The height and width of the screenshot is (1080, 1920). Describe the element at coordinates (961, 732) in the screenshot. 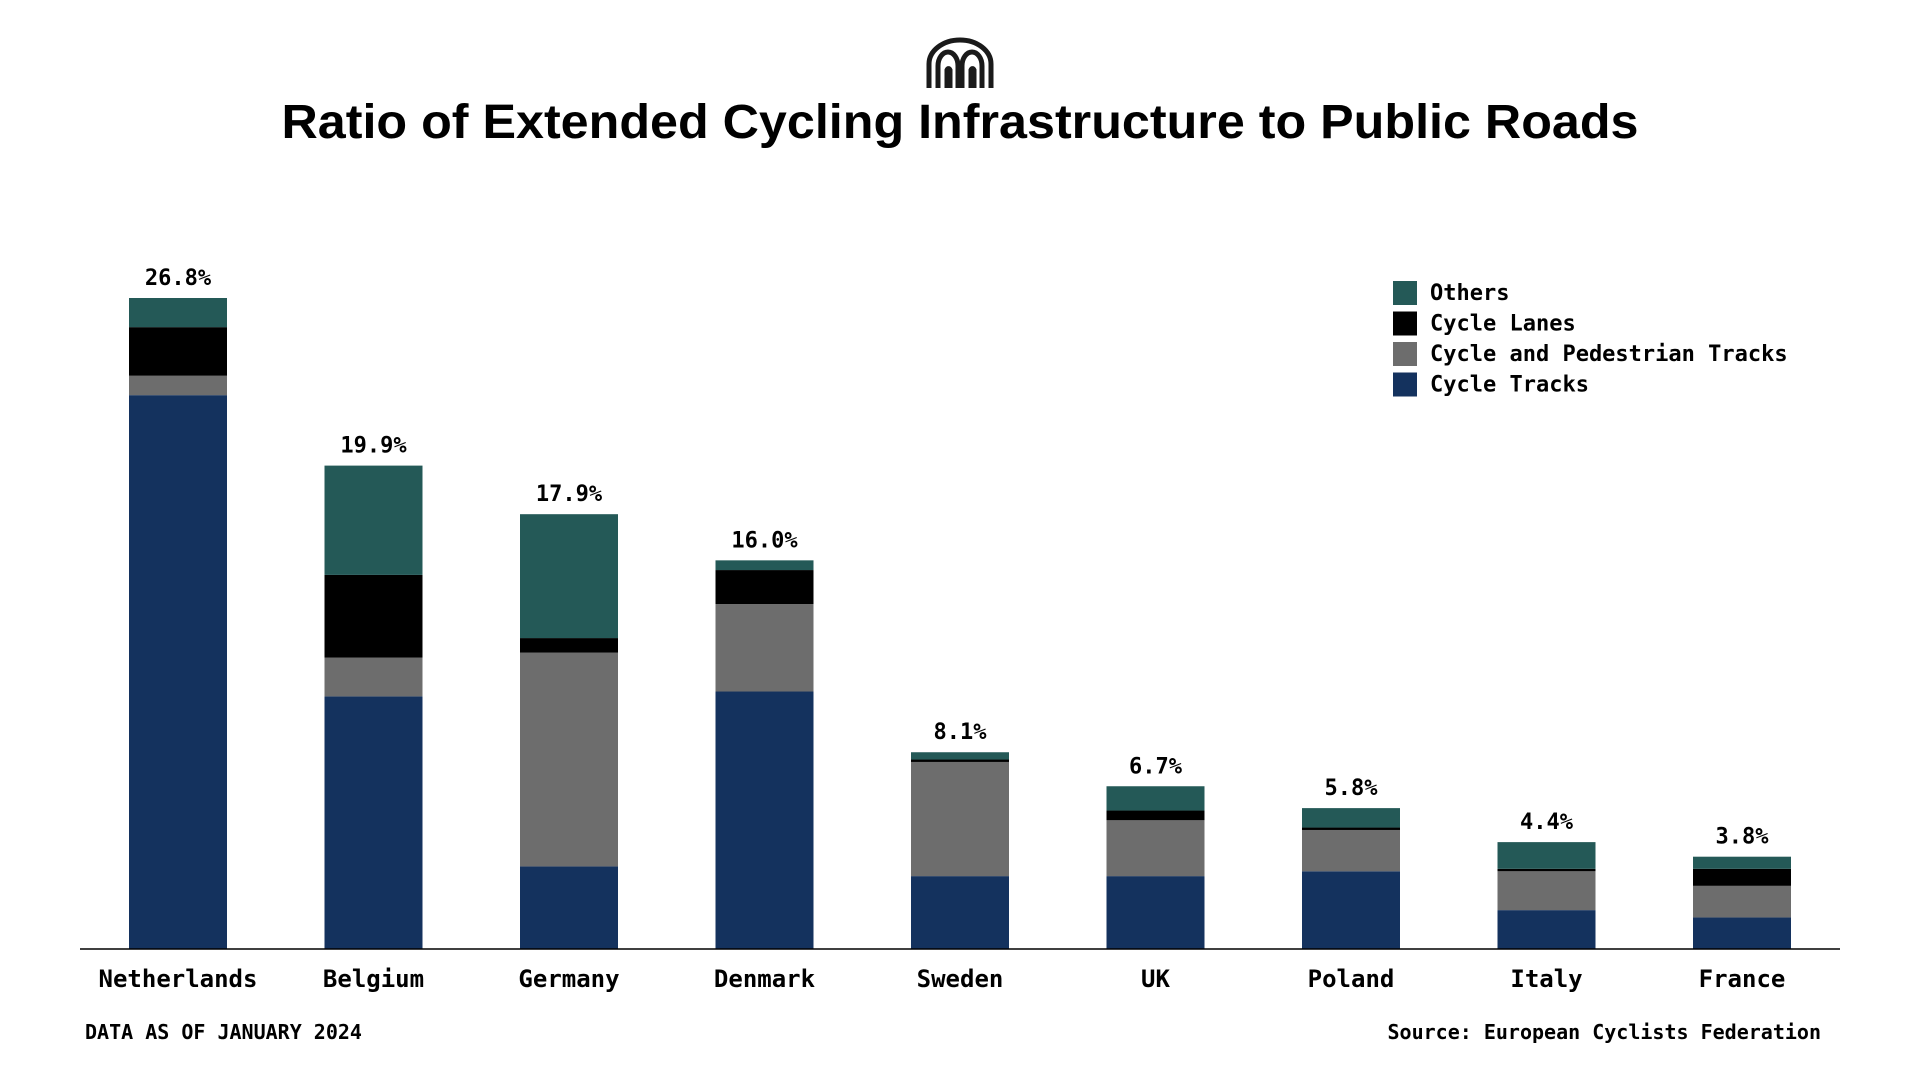

I see `value-label: 8.1%` at that location.